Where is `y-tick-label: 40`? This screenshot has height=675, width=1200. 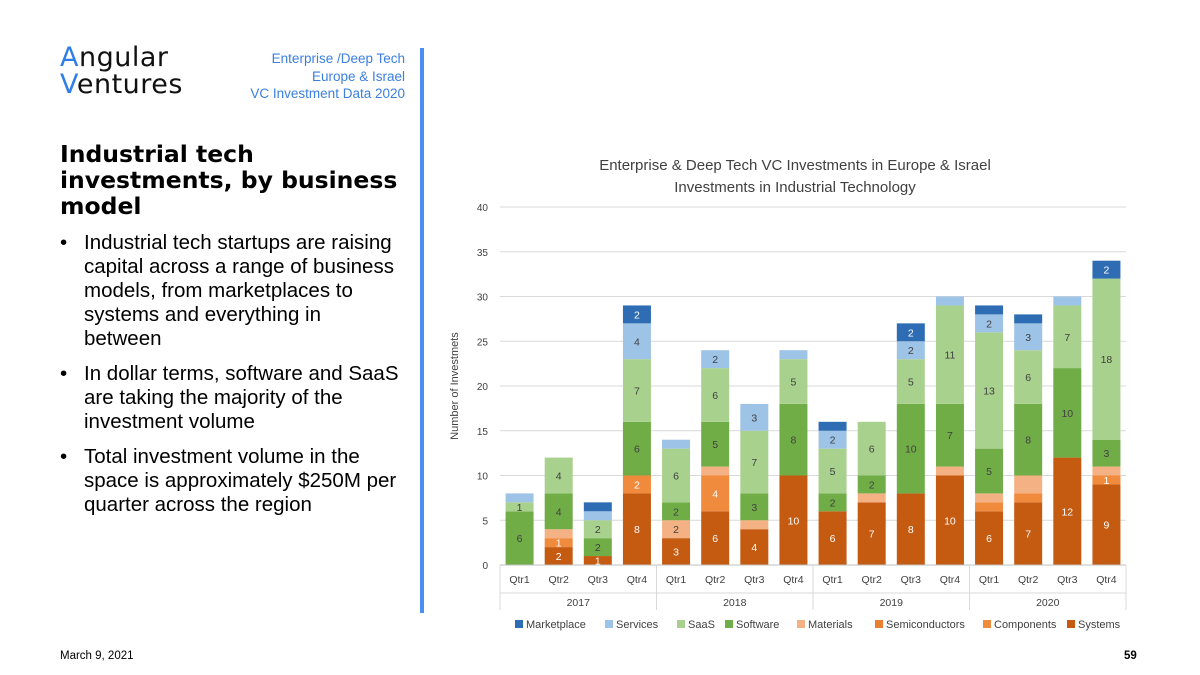 y-tick-label: 40 is located at coordinates (483, 208).